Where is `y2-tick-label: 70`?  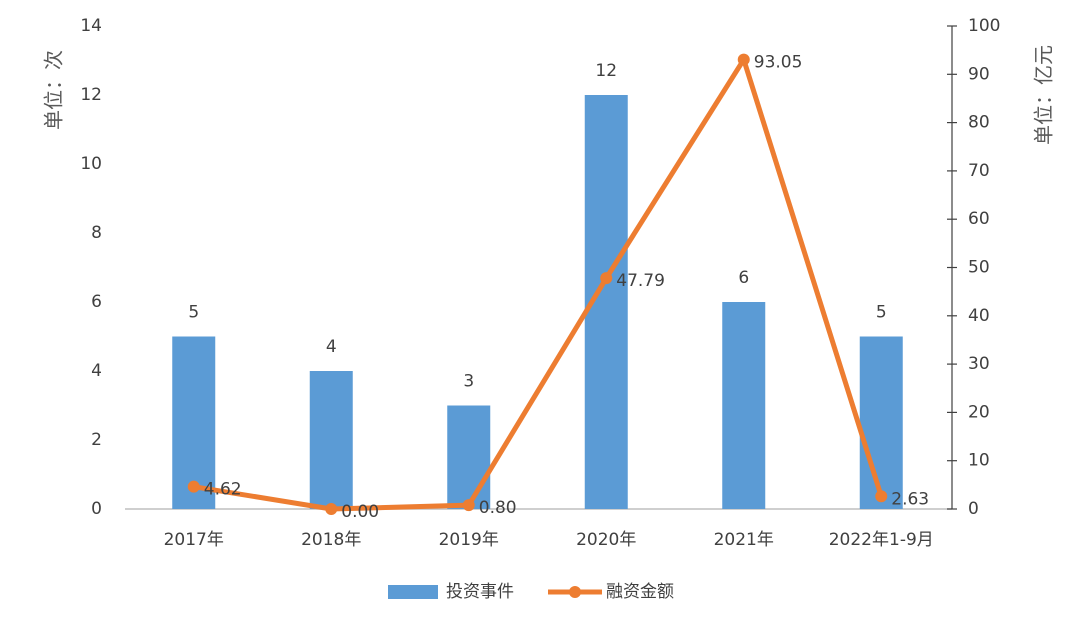 y2-tick-label: 70 is located at coordinates (979, 171).